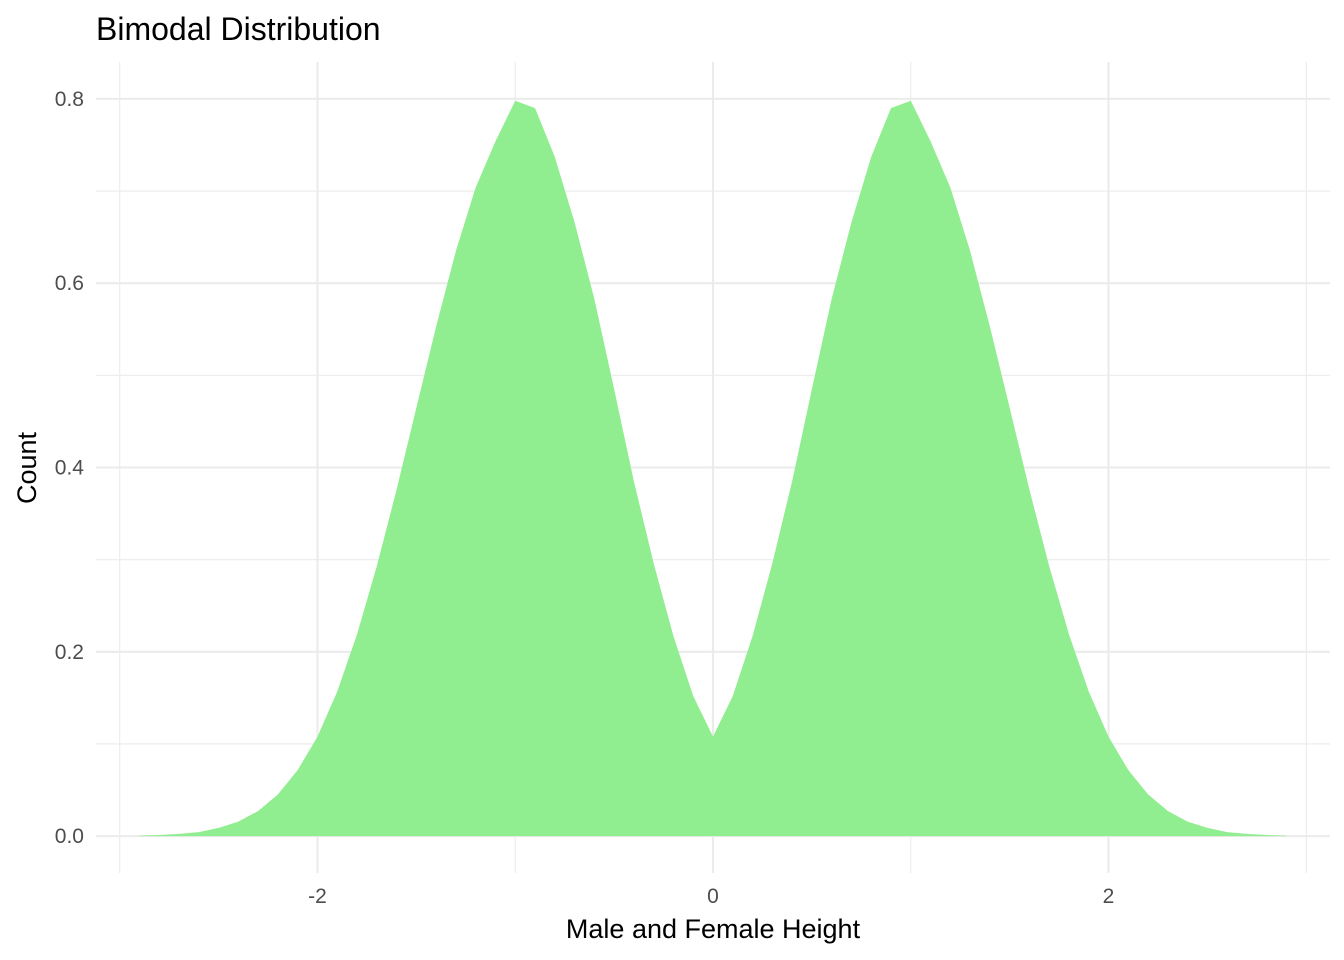 This screenshot has height=960, width=1344. Describe the element at coordinates (317, 896) in the screenshot. I see `x-tick-label: -2` at that location.